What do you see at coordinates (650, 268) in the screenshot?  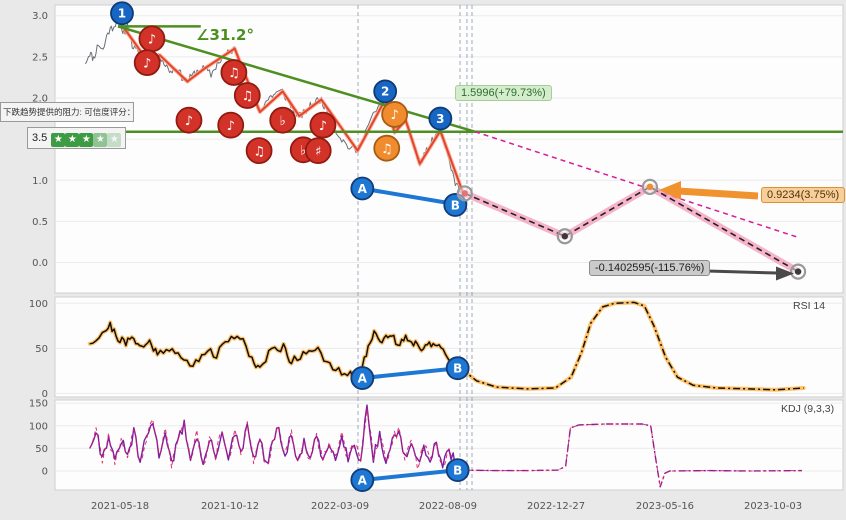 I see `low-price-label: -0.1402595(-115.76%)` at bounding box center [650, 268].